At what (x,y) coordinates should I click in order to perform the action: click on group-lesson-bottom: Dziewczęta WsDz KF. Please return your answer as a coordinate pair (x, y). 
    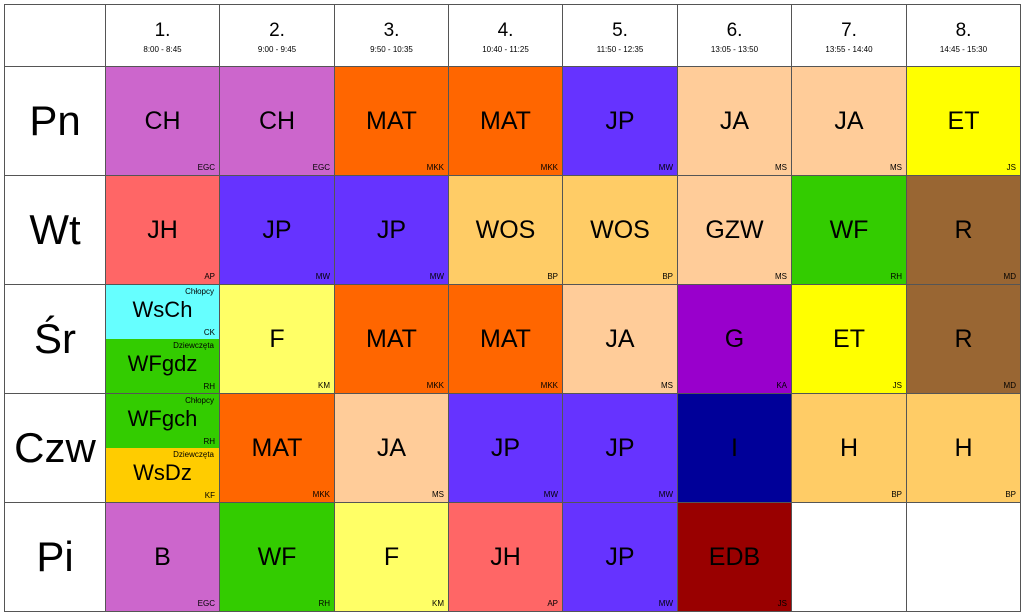
    Looking at the image, I should click on (162, 475).